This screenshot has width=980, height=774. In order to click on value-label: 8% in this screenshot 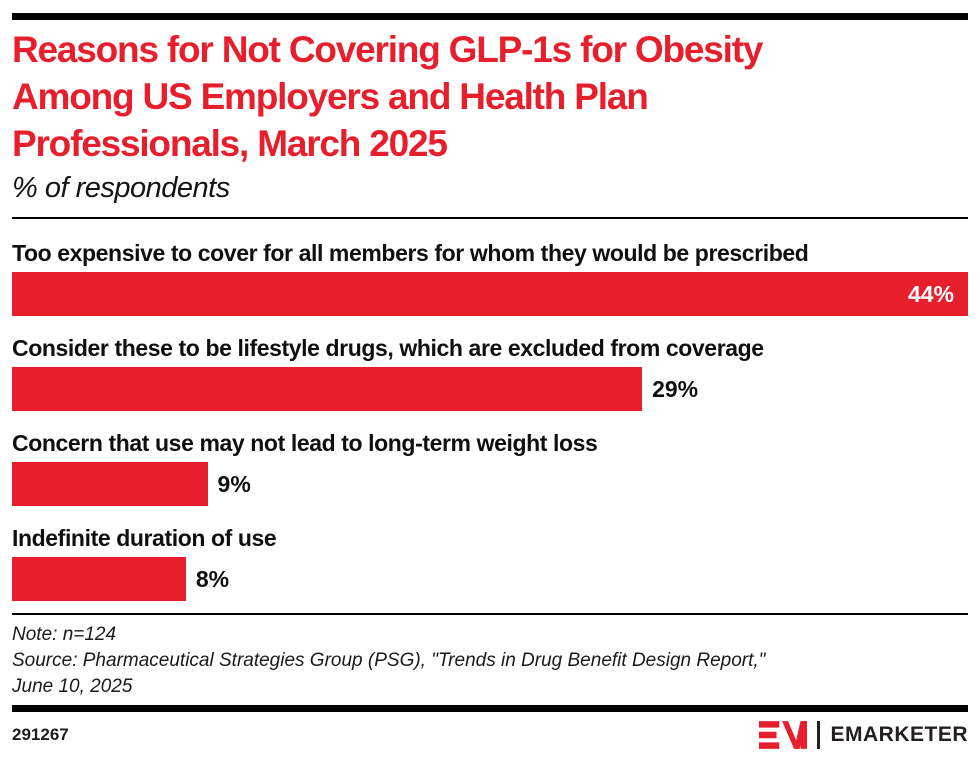, I will do `click(212, 578)`.